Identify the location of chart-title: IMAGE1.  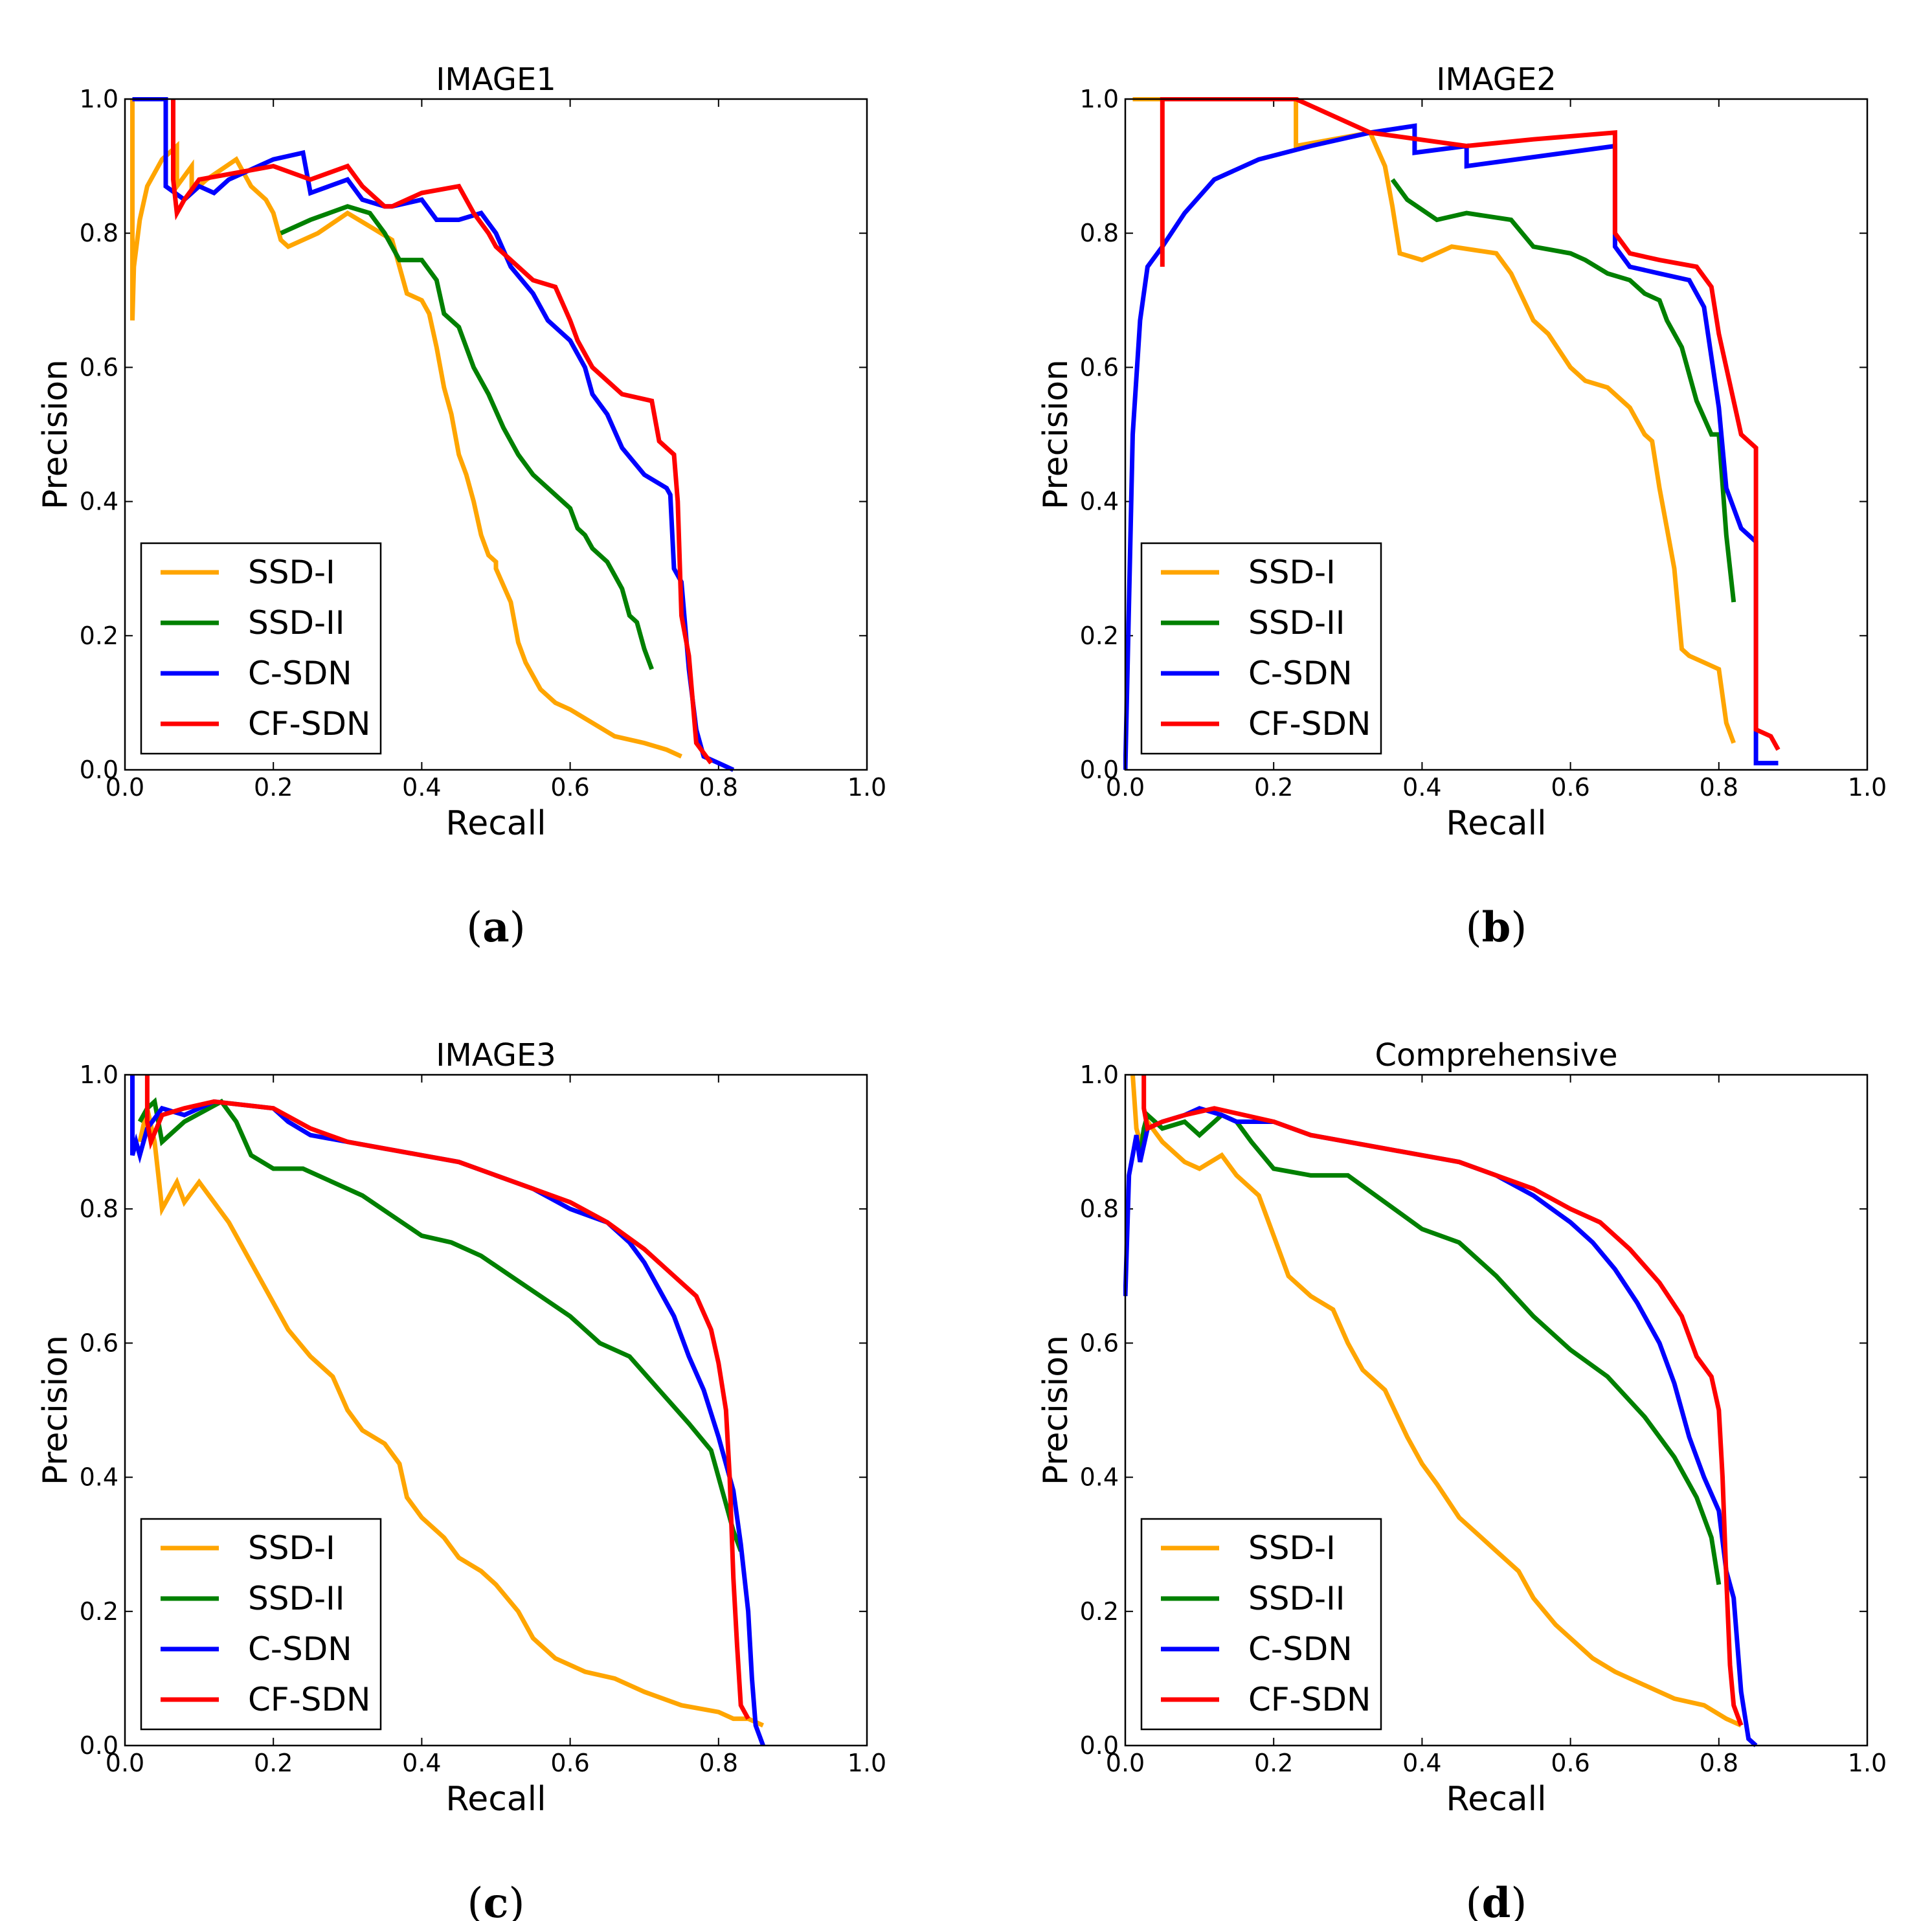
(496, 80).